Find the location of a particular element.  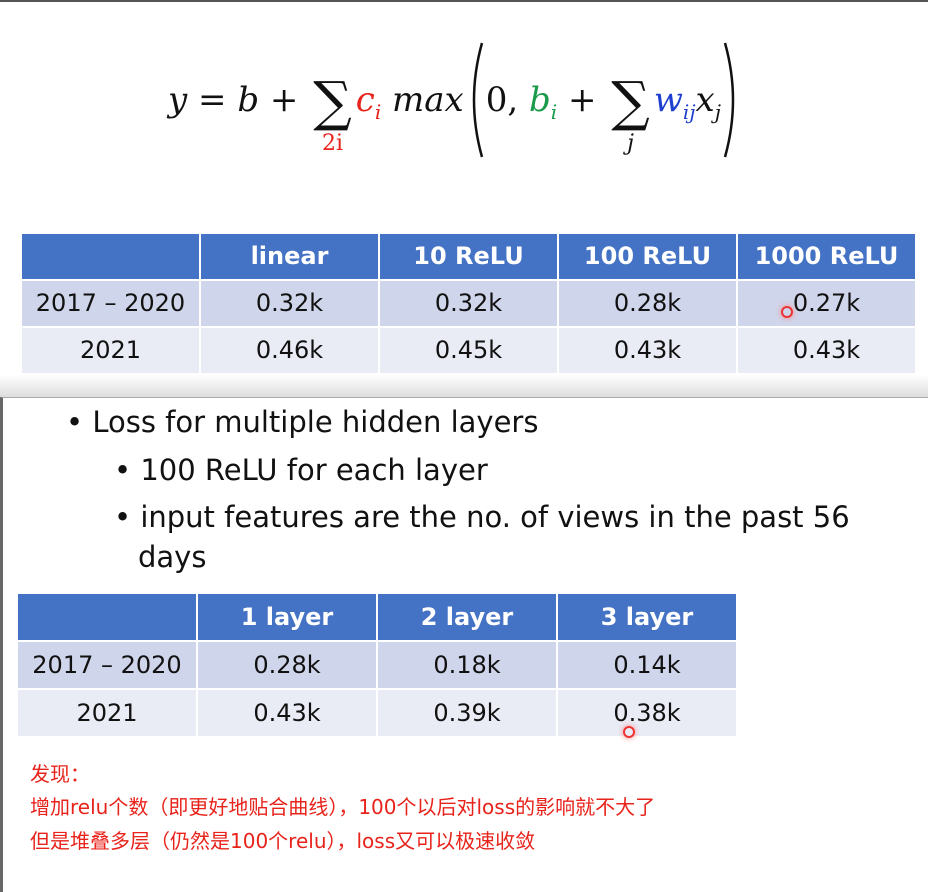

formula-max: max is located at coordinates (422, 100).